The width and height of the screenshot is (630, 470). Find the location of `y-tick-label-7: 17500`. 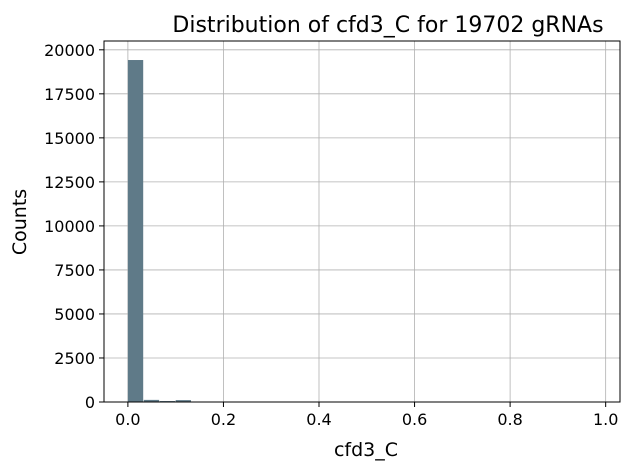

y-tick-label-7: 17500 is located at coordinates (69, 94).